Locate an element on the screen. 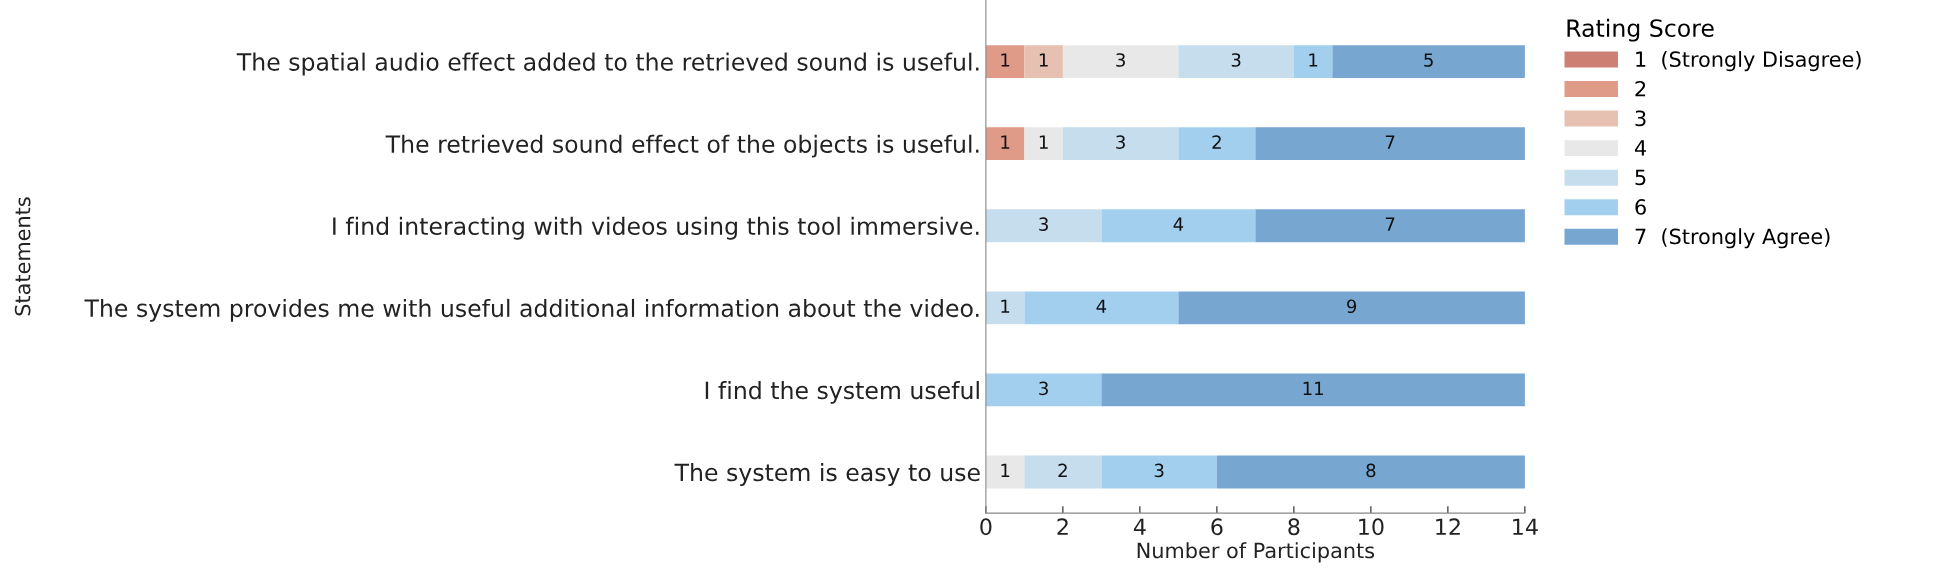 This screenshot has height=572, width=1960. legend-label: 7 (Strongly Agree) is located at coordinates (1732, 238).